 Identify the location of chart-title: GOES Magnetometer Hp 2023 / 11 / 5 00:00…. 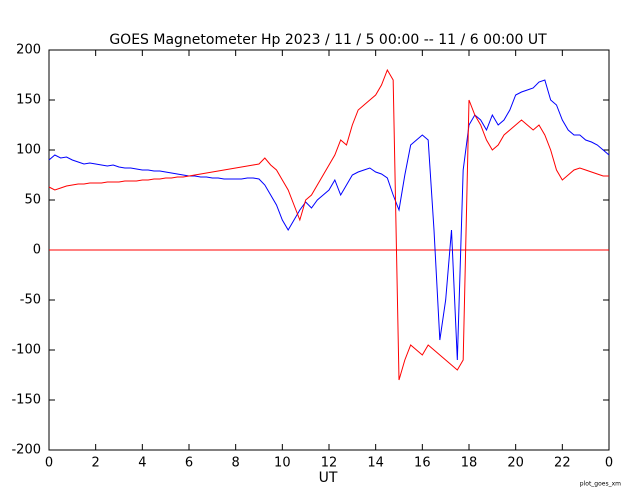
(328, 40).